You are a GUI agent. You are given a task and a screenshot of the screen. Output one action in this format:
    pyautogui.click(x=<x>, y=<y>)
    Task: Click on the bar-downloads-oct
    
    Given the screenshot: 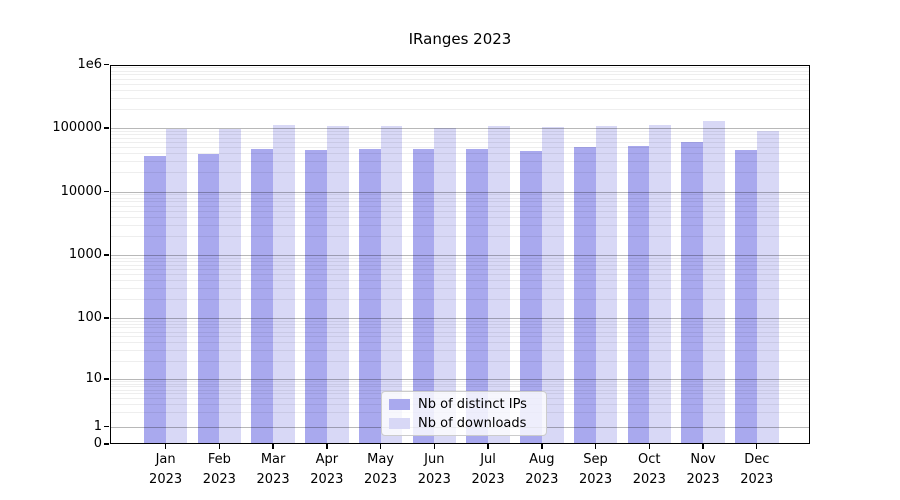 What is the action you would take?
    pyautogui.click(x=660, y=284)
    